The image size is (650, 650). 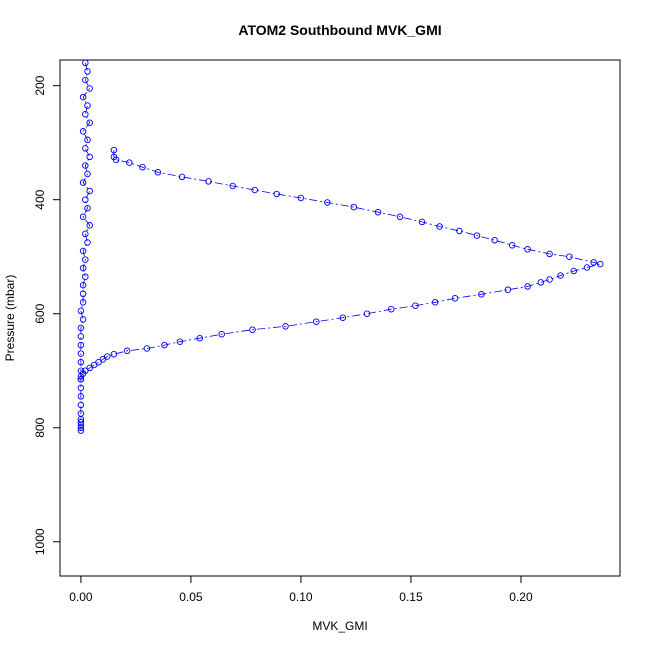 What do you see at coordinates (301, 597) in the screenshot?
I see `x-tick-label: 0.10` at bounding box center [301, 597].